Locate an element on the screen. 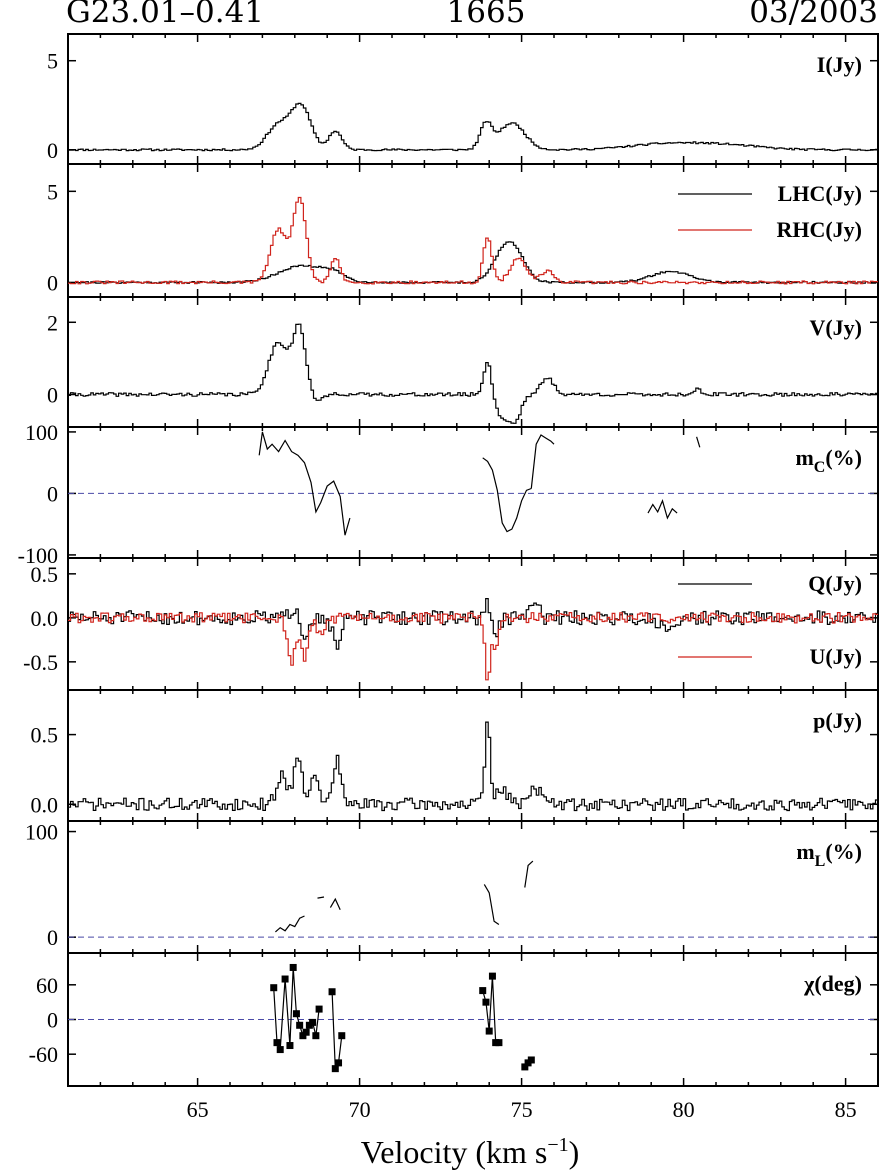  panel-label-V: V(Jy) is located at coordinates (835, 327).